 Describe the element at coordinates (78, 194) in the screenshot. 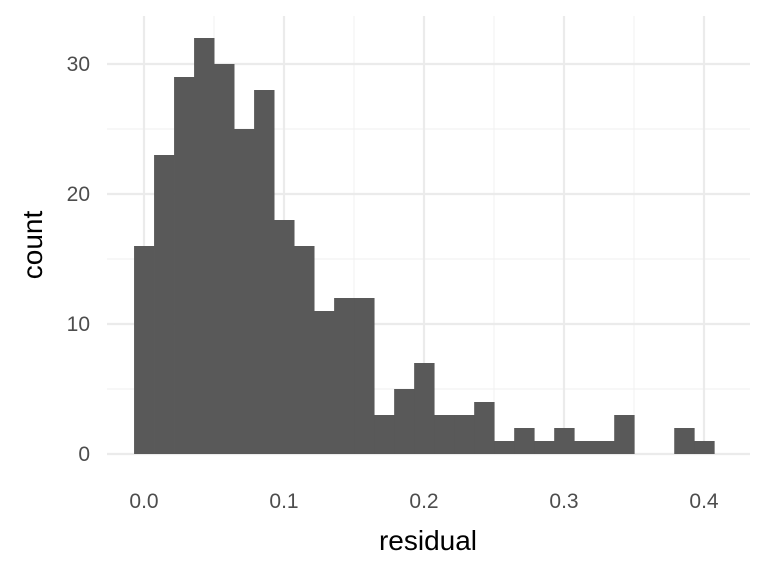

I see `y-tick-label: 20` at that location.